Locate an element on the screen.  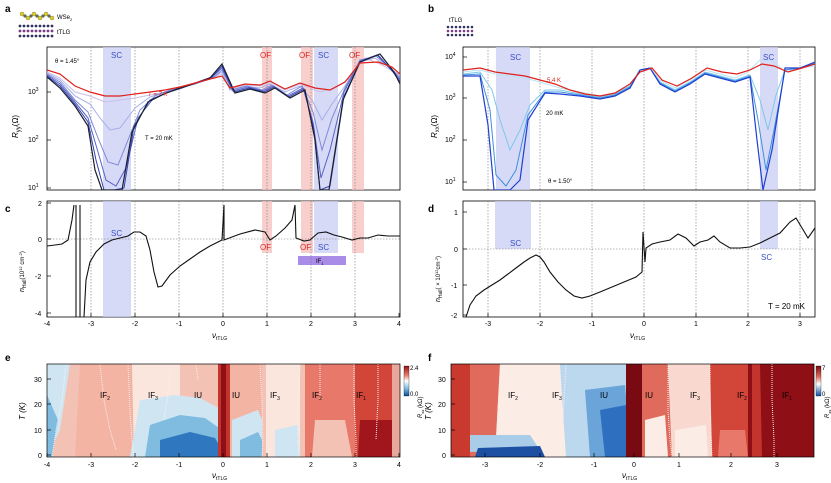
region-labels-e: IF2 IF3 IU IU IF3 IF2 IF1 is located at coordinates (233, 396).